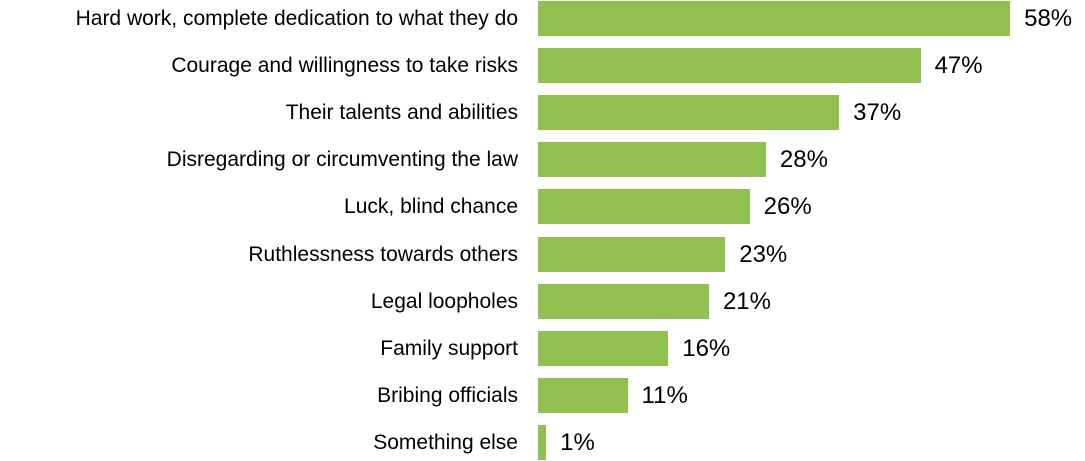 This screenshot has width=1085, height=461. Describe the element at coordinates (445, 442) in the screenshot. I see `category-label: Something else` at that location.